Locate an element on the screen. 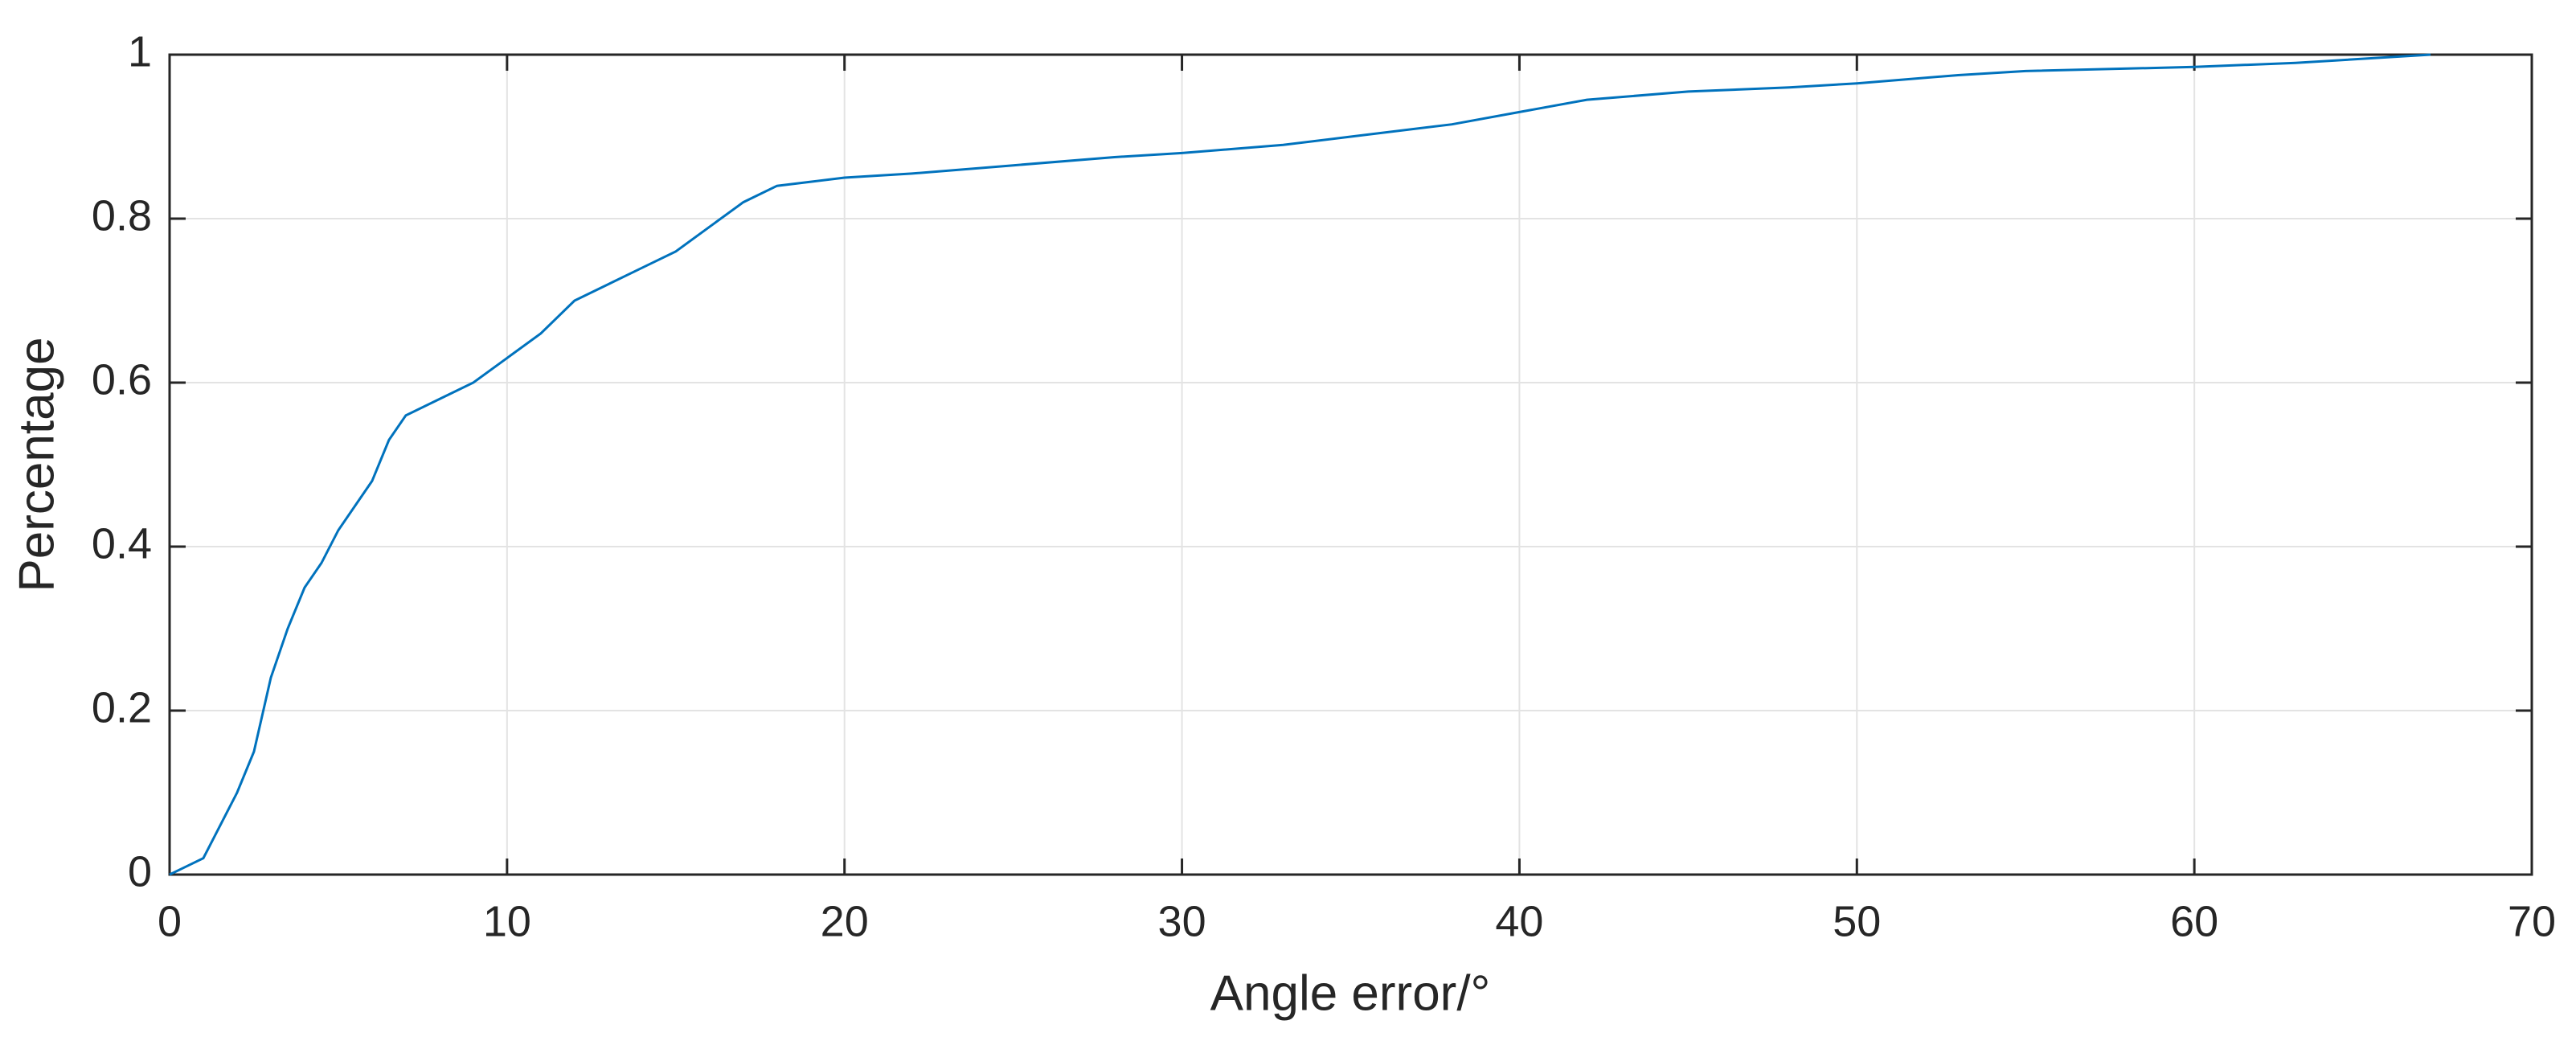 Image resolution: width=2576 pixels, height=1045 pixels. x-tick-label: 20 is located at coordinates (845, 921).